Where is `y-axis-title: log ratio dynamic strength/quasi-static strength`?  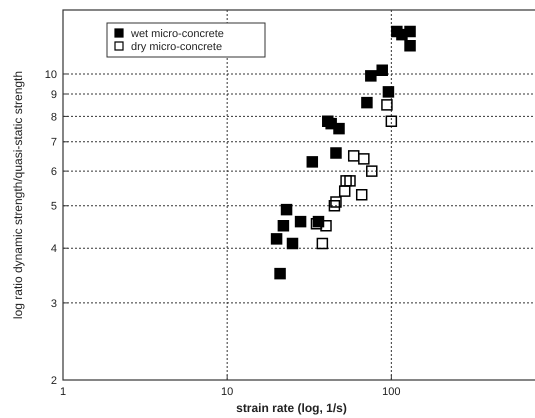
y-axis-title: log ratio dynamic strength/quasi-static strength is located at coordinates (18, 195).